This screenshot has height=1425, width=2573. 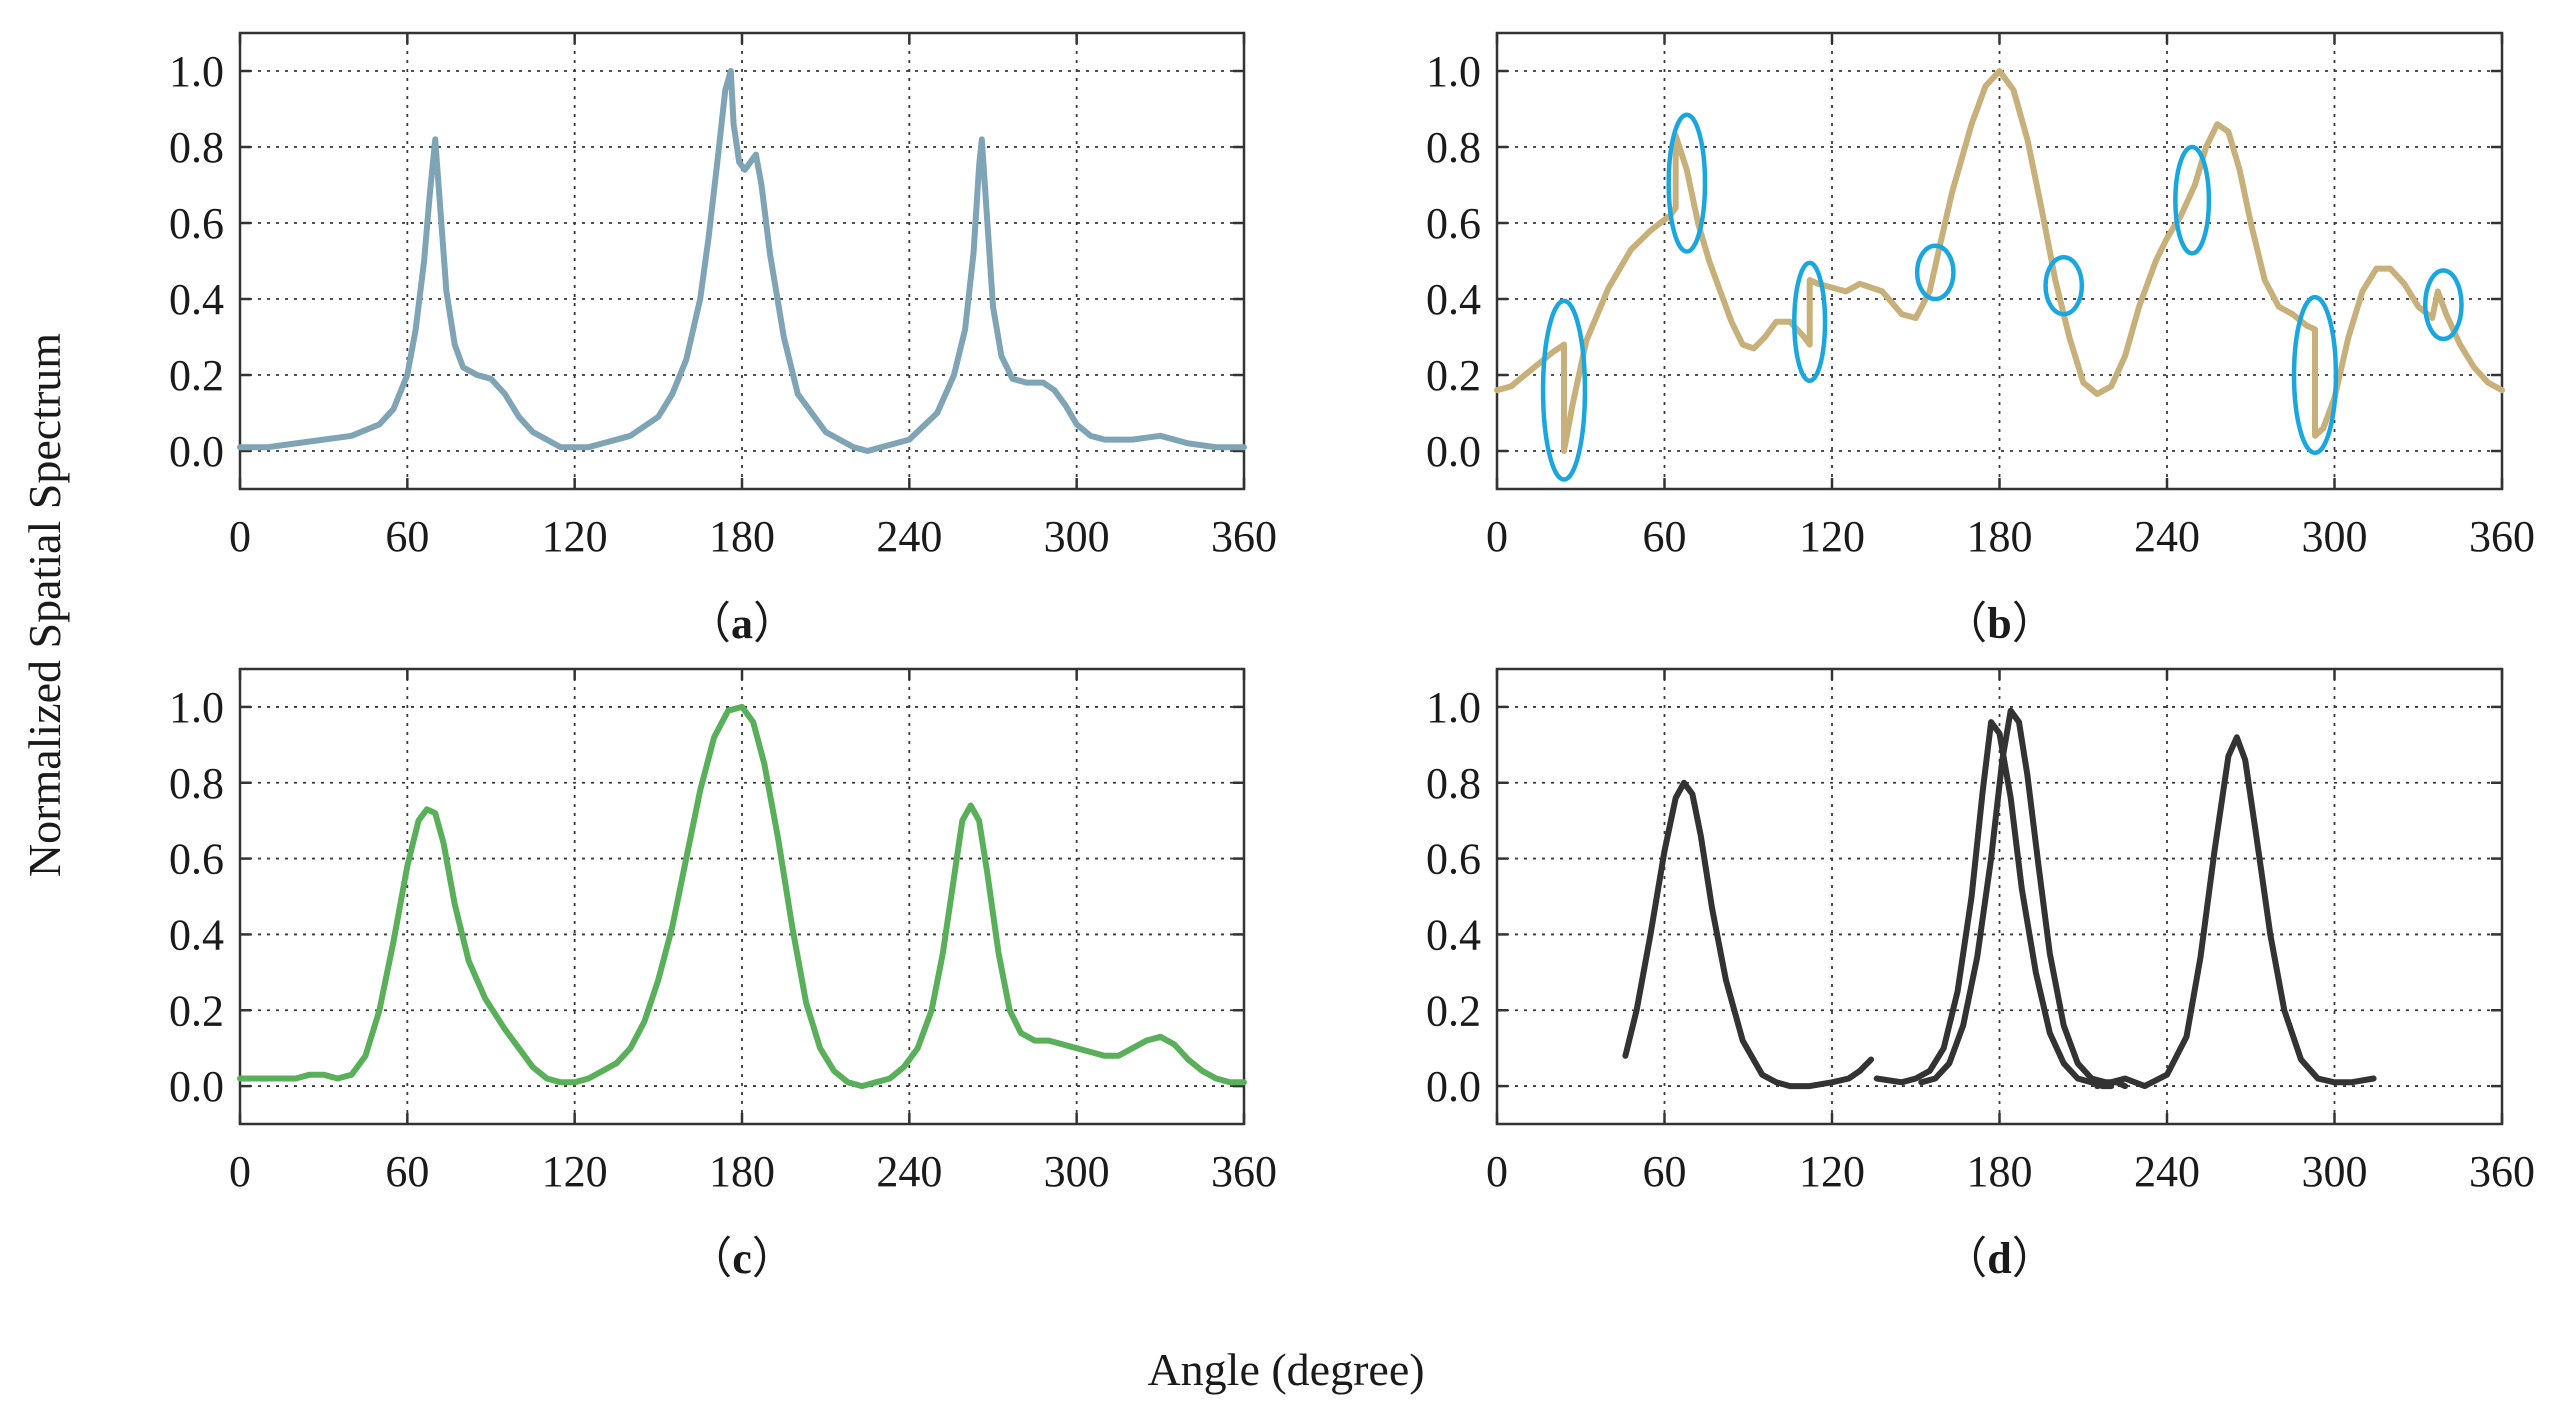 I want to click on caption-letter: b, so click(x=1999, y=623).